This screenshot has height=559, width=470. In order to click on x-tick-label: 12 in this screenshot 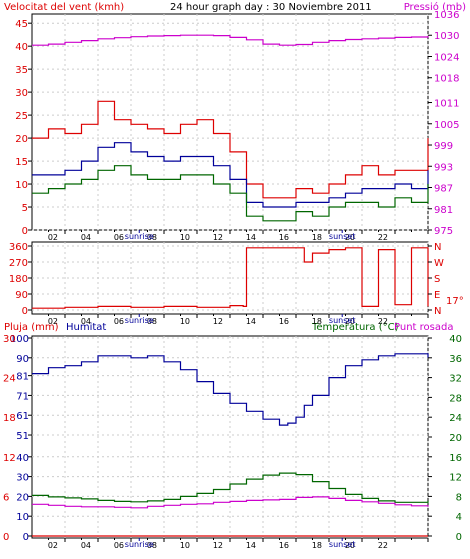, I will do `click(218, 237)`.